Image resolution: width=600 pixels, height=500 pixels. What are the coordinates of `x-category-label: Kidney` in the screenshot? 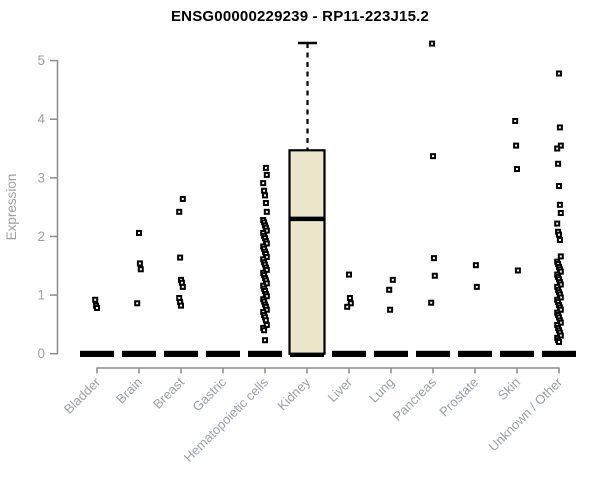 It's located at (293, 393).